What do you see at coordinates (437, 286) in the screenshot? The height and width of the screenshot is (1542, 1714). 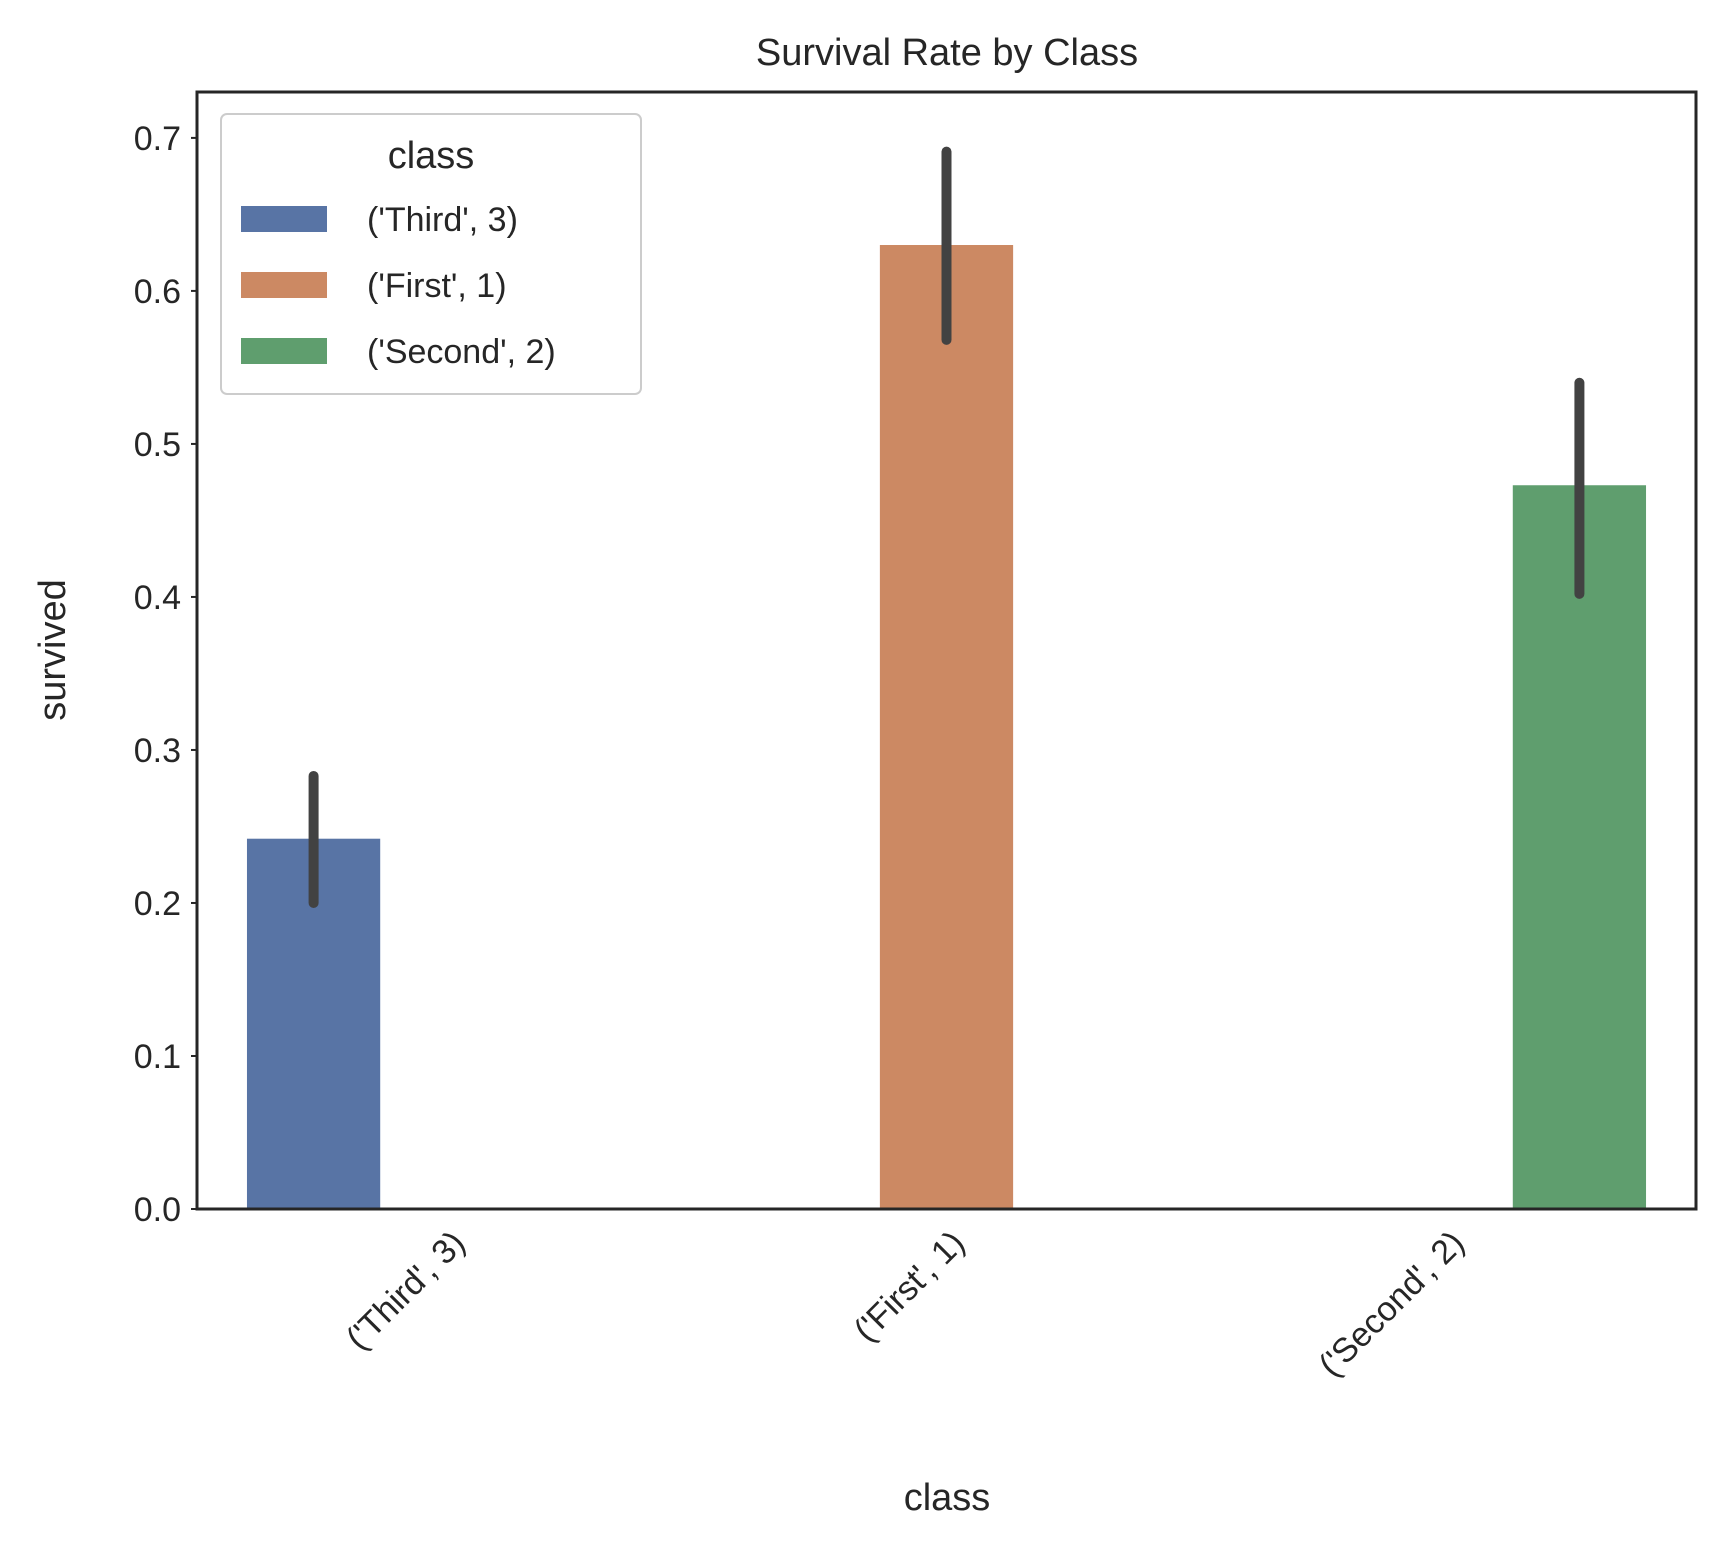 I see `legend-entry-label: ('First', 1)` at bounding box center [437, 286].